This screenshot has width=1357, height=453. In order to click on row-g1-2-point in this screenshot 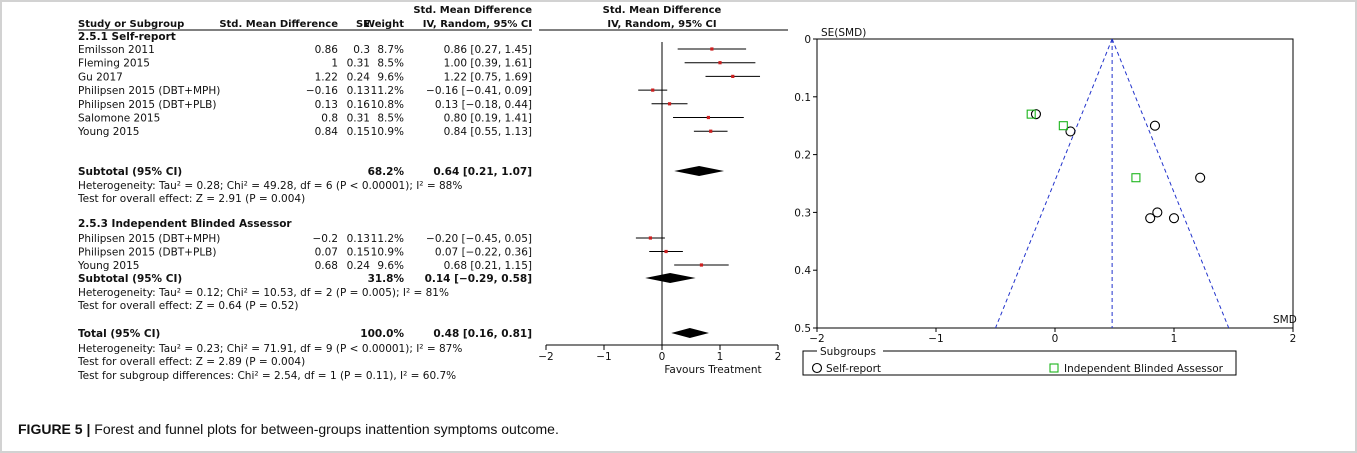, I will do `click(720, 63)`.